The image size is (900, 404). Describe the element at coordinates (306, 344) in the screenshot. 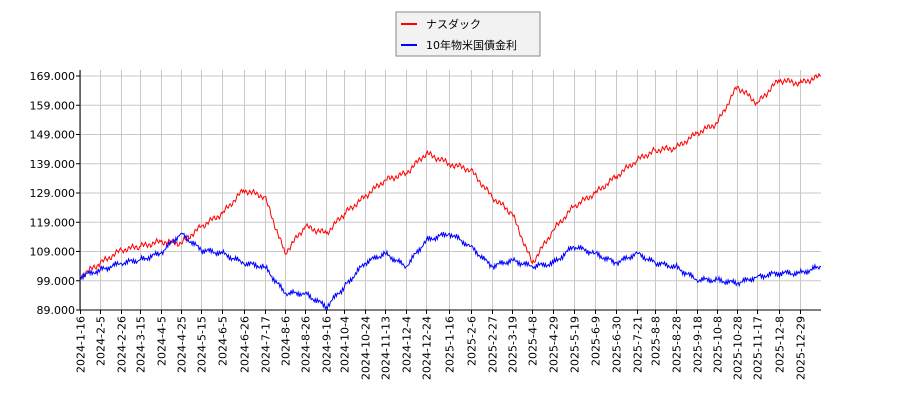

I see `x-tick-label: 2024-8-26` at that location.